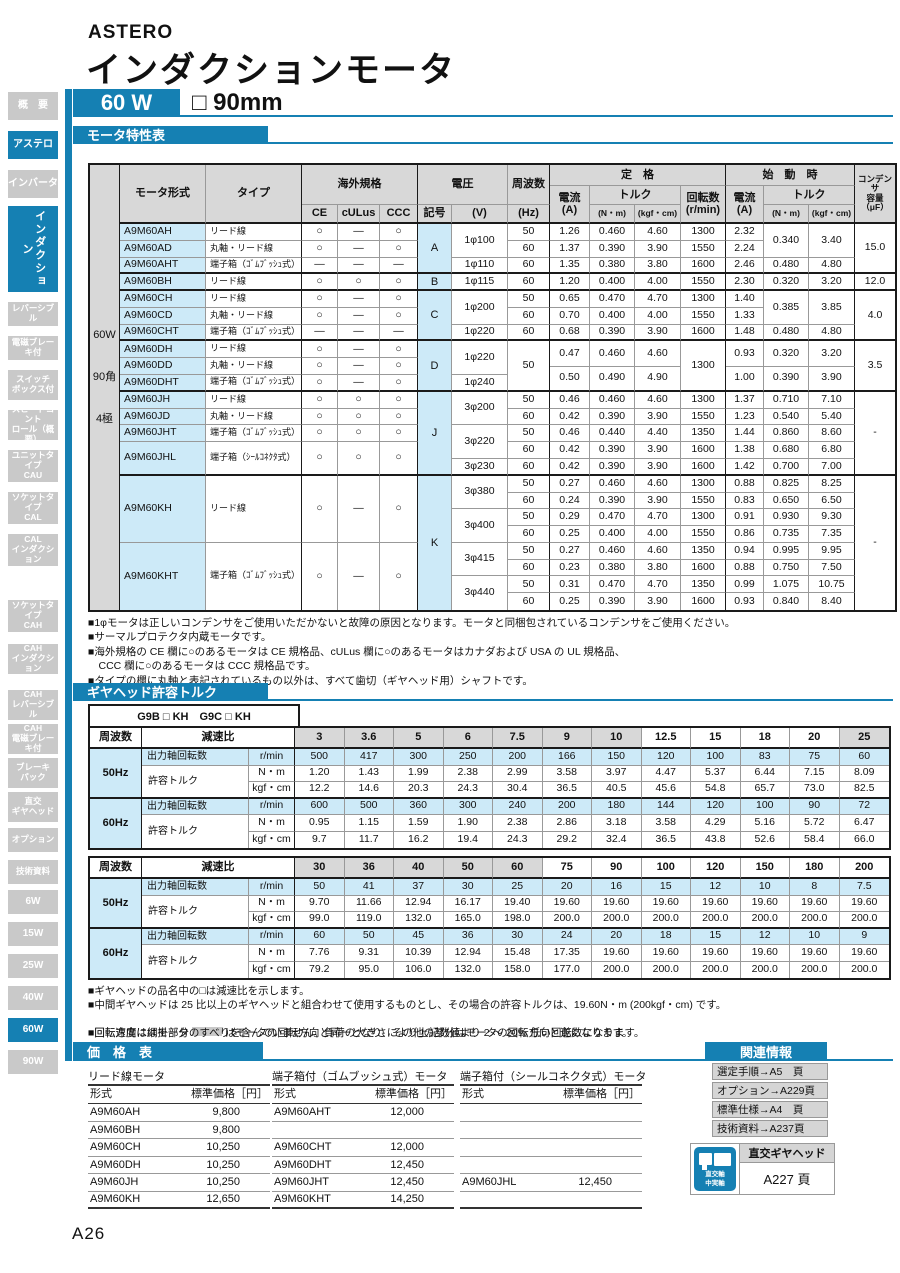 The height and width of the screenshot is (1273, 900). I want to click on table-cell: 0.320, so click(786, 283).